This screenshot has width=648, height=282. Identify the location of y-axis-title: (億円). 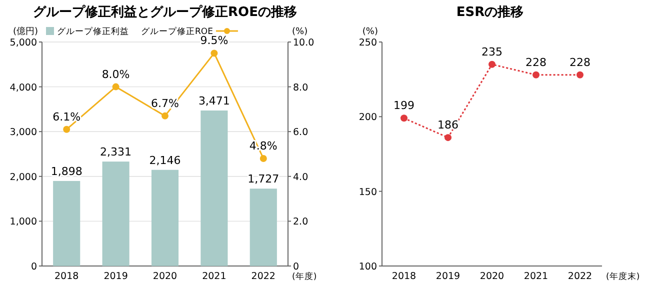
(25, 31).